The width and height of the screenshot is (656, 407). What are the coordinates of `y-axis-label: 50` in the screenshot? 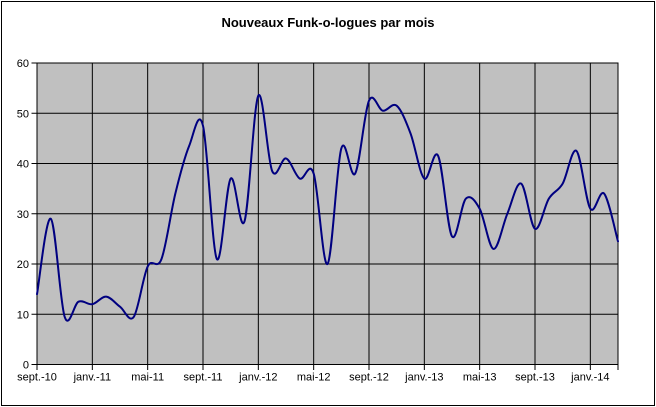 It's located at (23, 114).